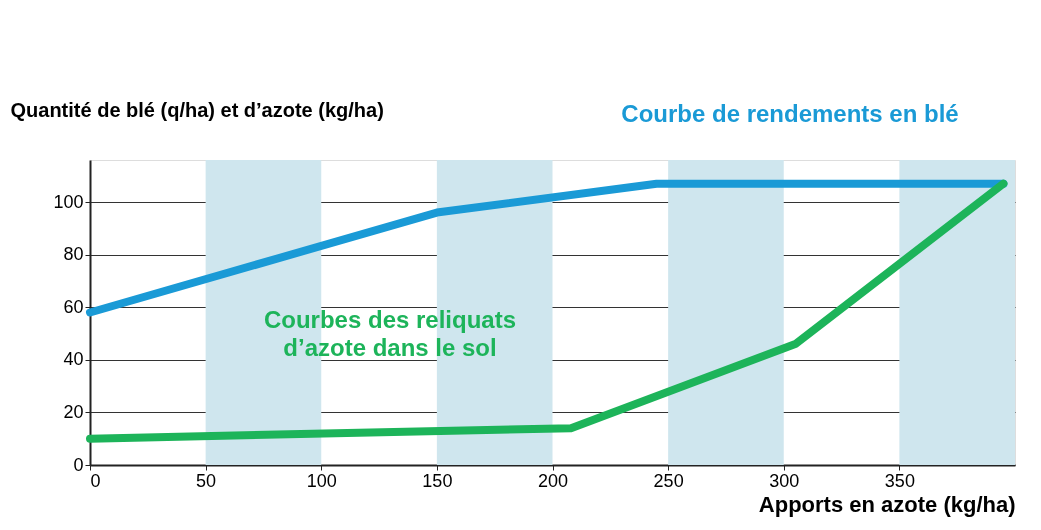 This screenshot has width=1041, height=530. I want to click on y-axis-title: Quantité de blé (q/ha) et d’azote (kg/ha), so click(197, 109).